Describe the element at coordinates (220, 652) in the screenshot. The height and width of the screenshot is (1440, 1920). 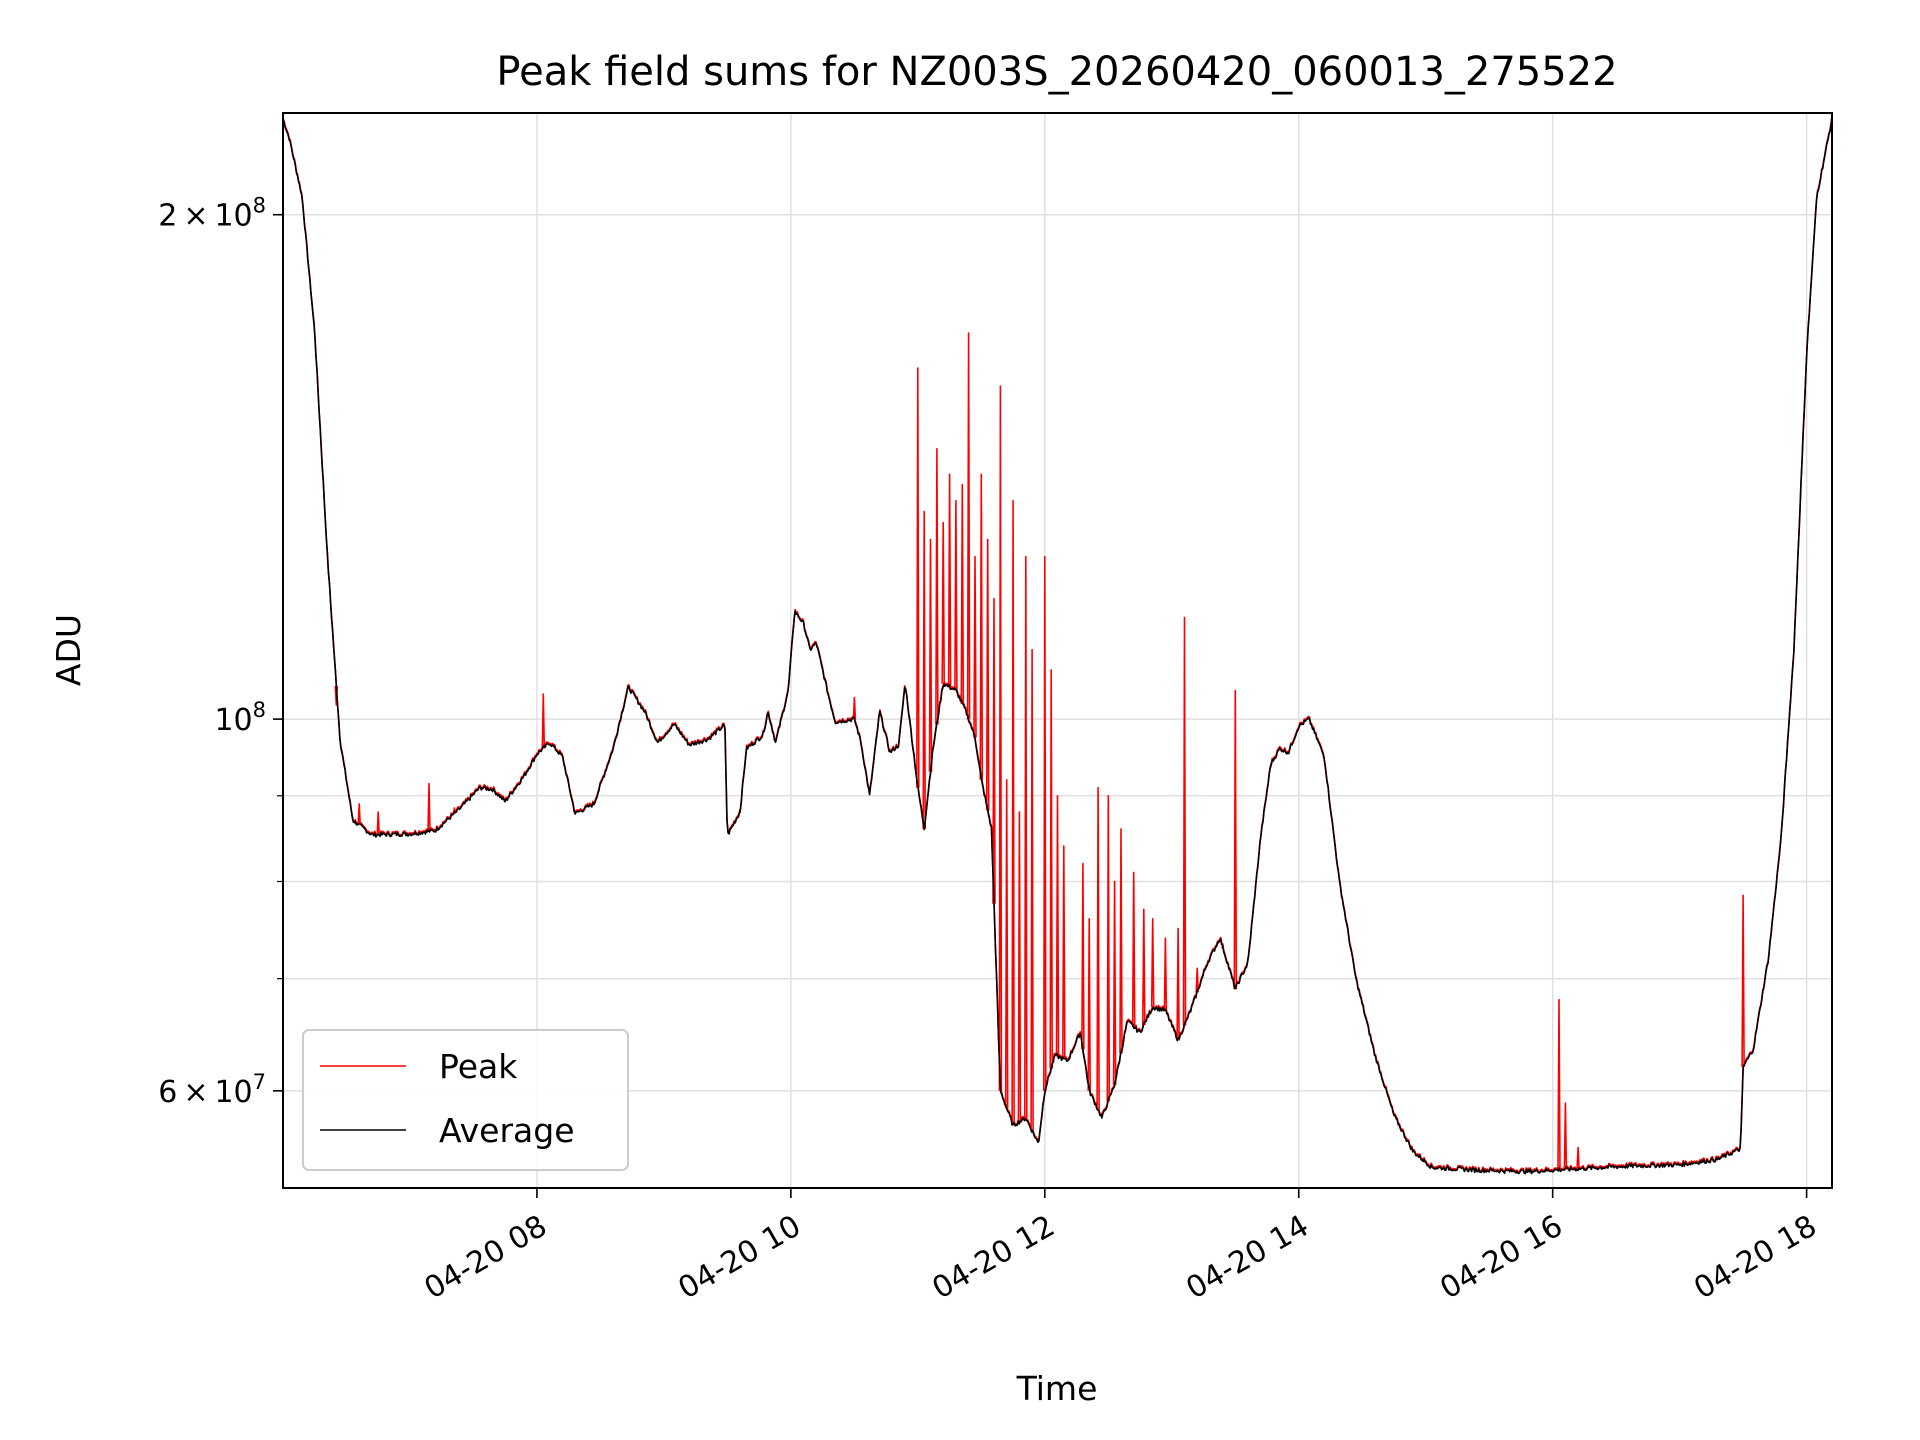
I see `y-axis: 6 × 107 108 2 × 108` at that location.